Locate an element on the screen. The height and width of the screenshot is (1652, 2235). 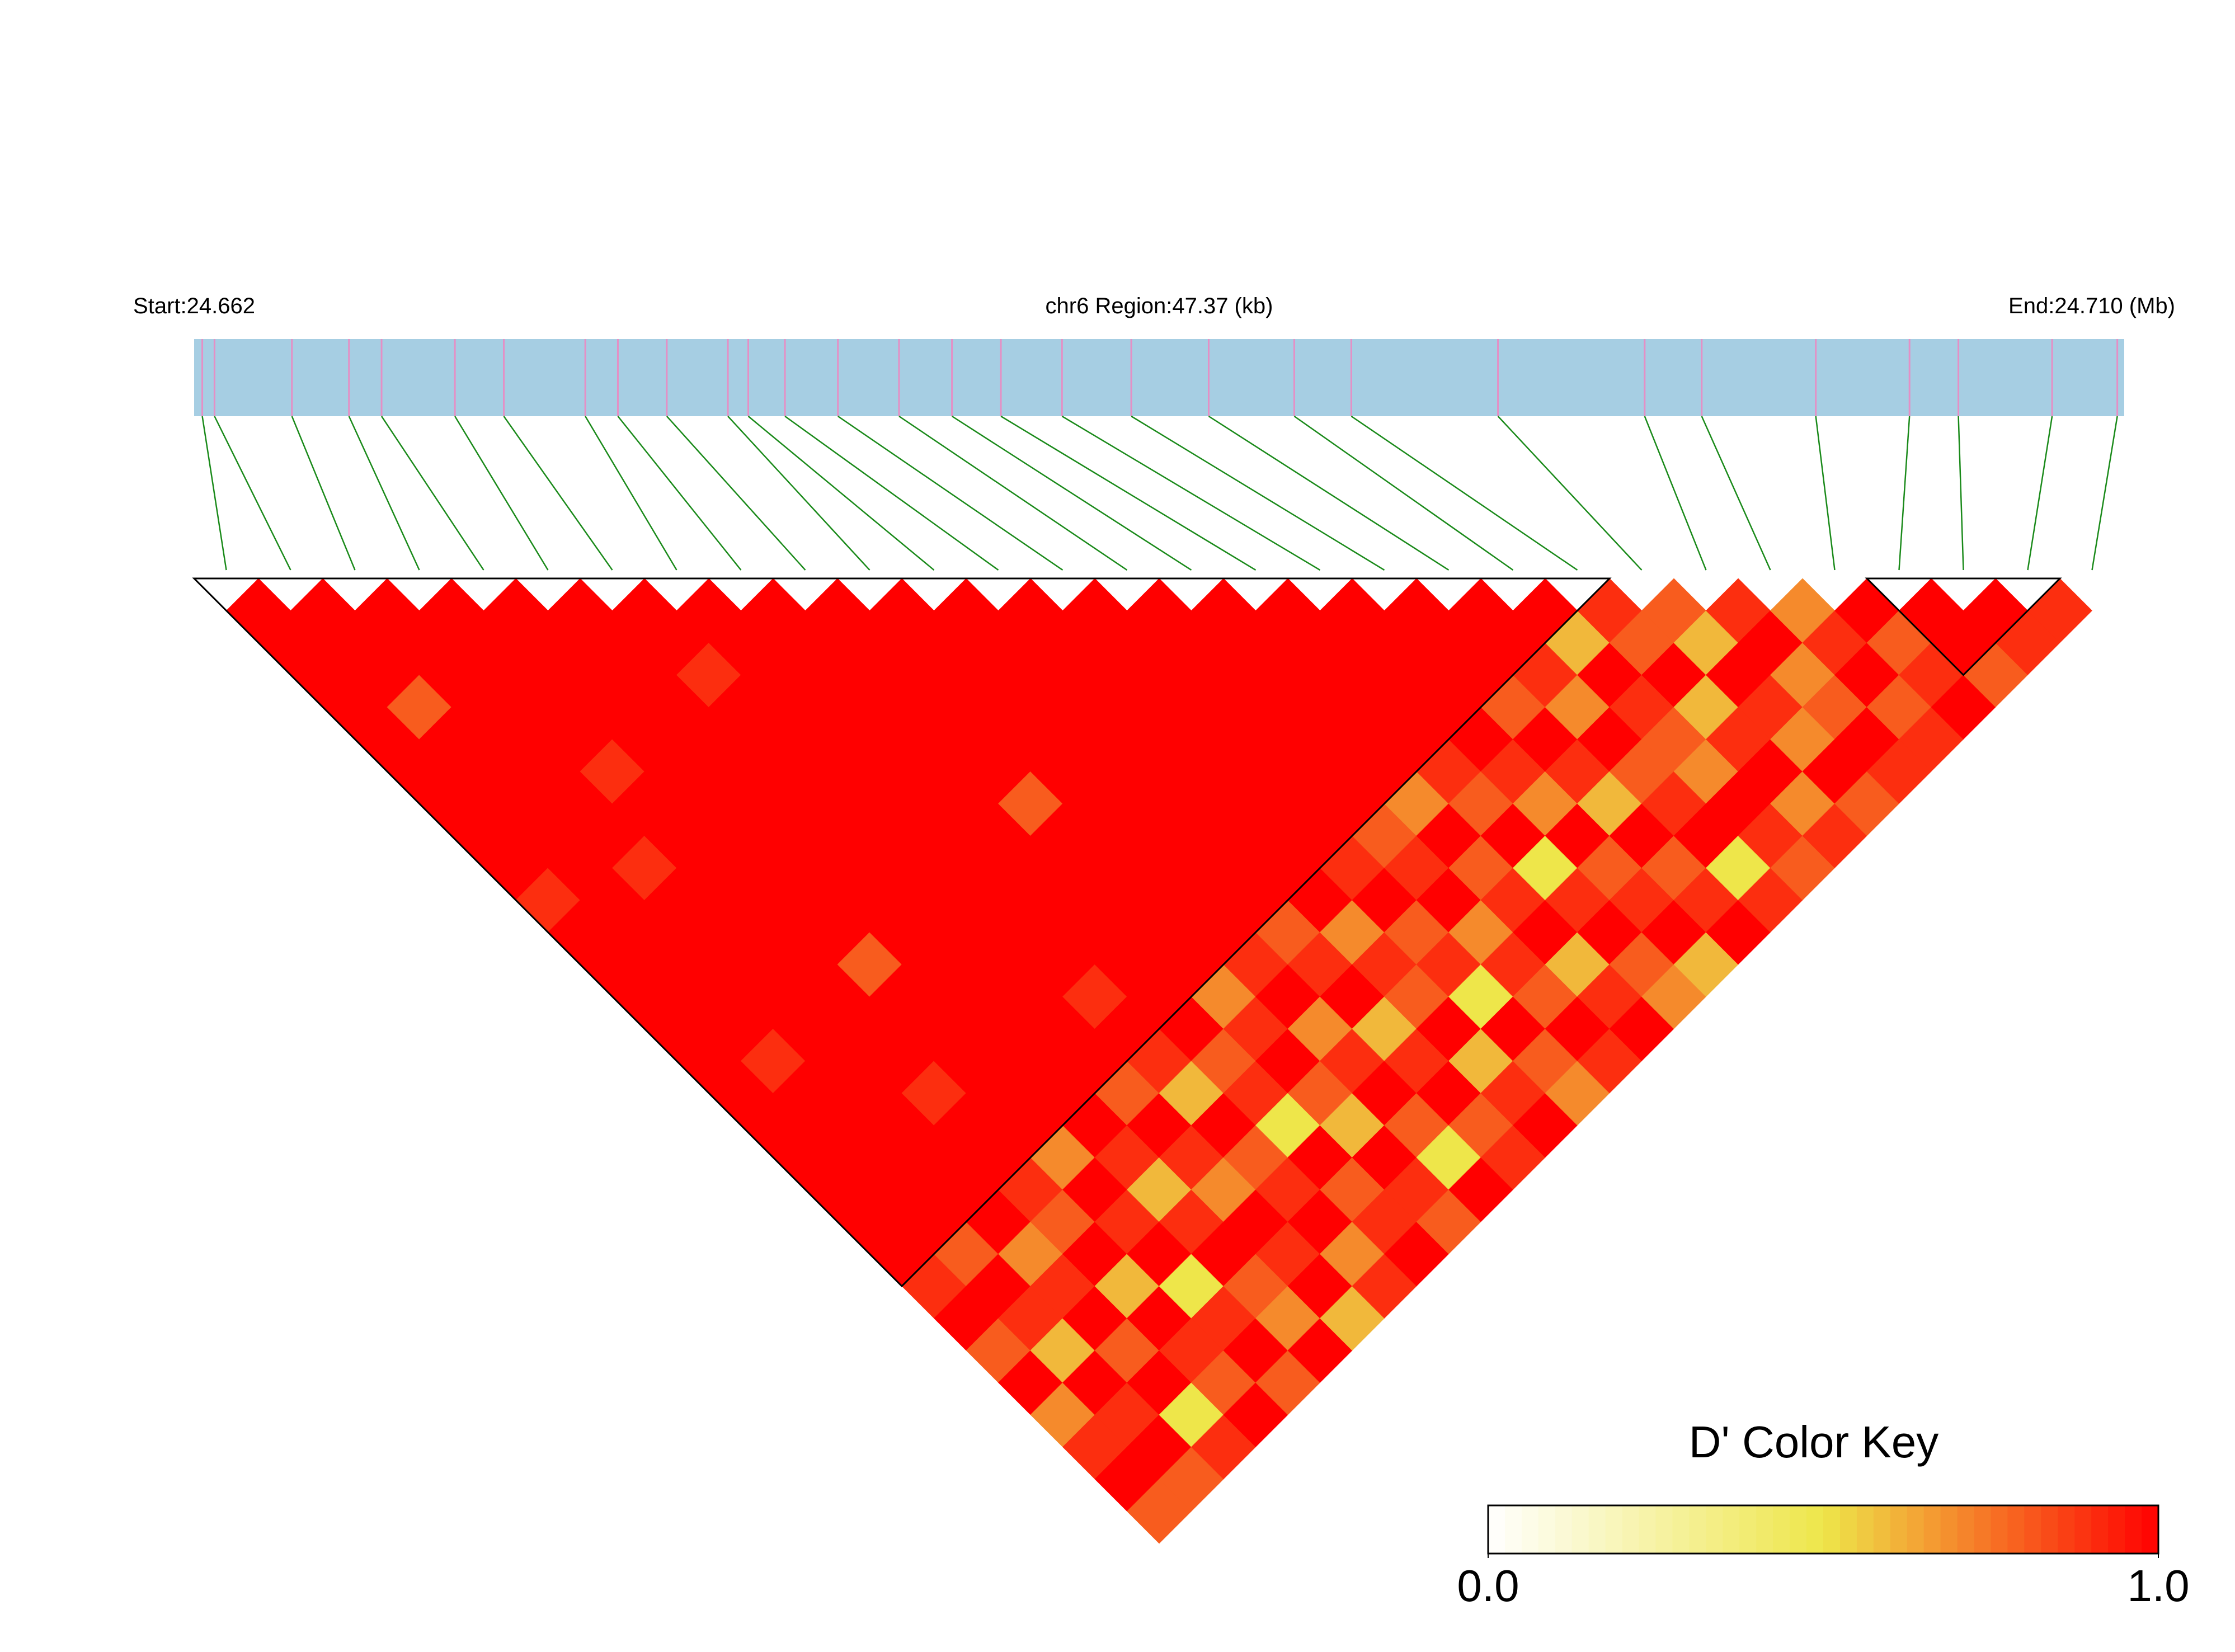
colorbar-title: D' Color Key is located at coordinates (1814, 1442).